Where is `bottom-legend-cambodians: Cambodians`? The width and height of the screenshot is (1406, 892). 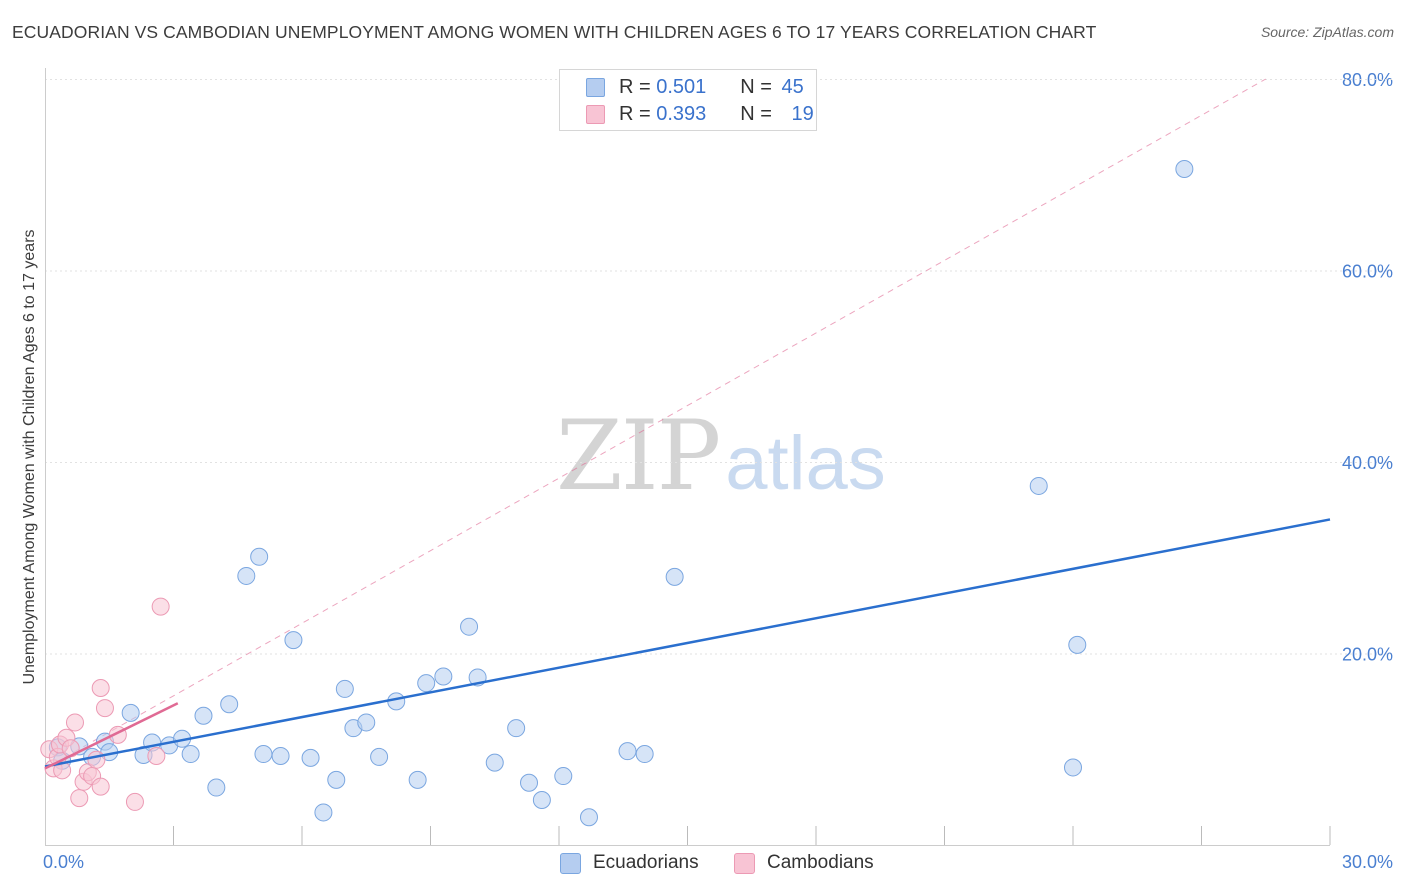
bottom-legend-cambodians: Cambodians is located at coordinates (804, 863).